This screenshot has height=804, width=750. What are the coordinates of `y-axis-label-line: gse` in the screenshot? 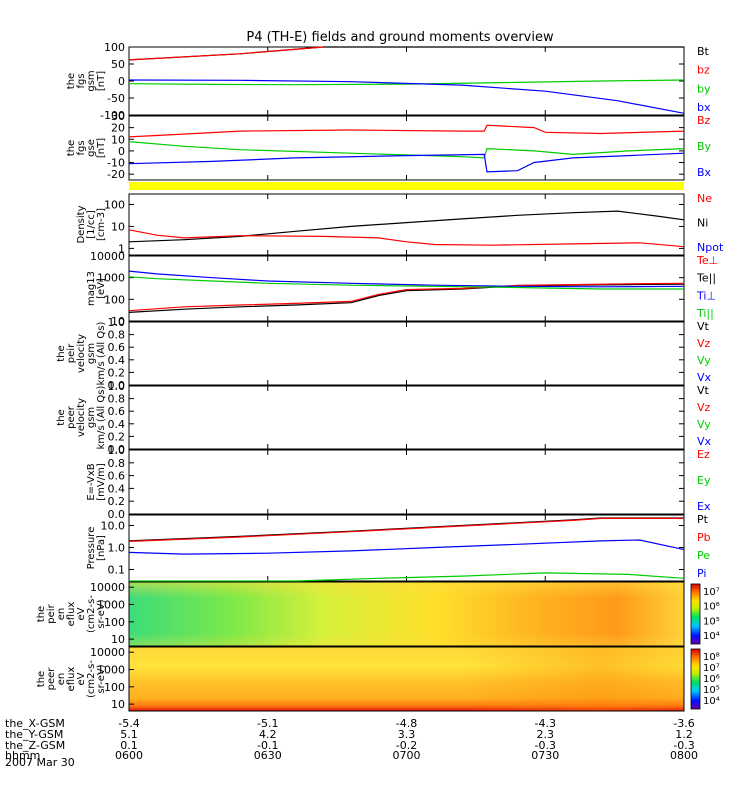 It's located at (91, 148).